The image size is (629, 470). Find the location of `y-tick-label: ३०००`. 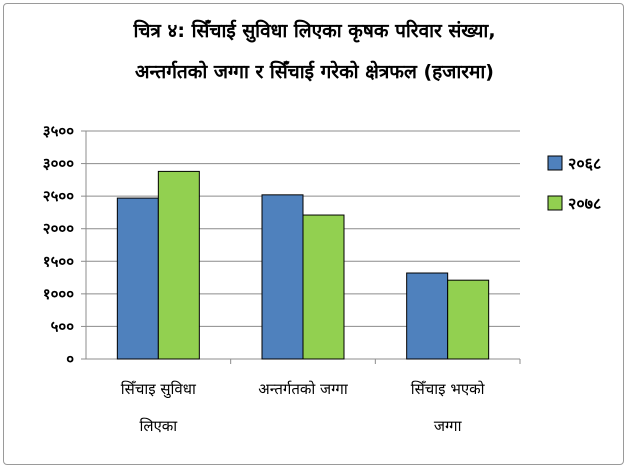

y-tick-label: ३००० is located at coordinates (58, 164).